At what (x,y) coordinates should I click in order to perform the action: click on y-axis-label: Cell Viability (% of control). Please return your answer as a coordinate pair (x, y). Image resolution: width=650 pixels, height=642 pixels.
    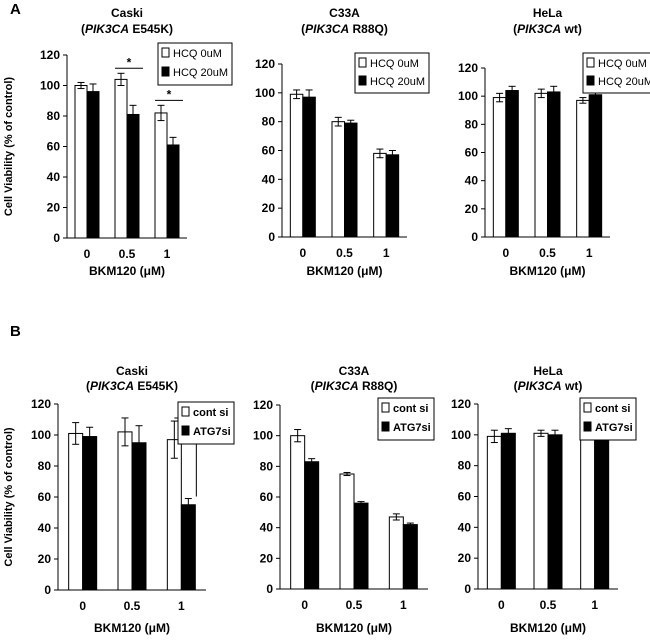
    Looking at the image, I should click on (9, 146).